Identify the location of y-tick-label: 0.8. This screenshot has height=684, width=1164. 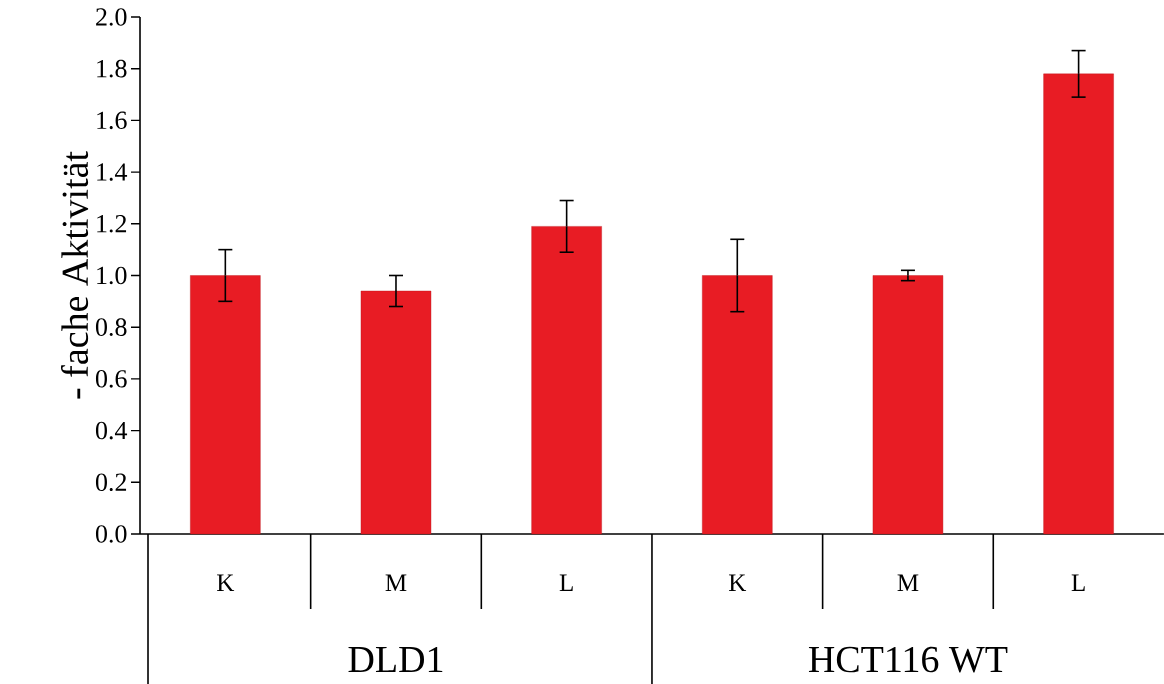
(111, 327).